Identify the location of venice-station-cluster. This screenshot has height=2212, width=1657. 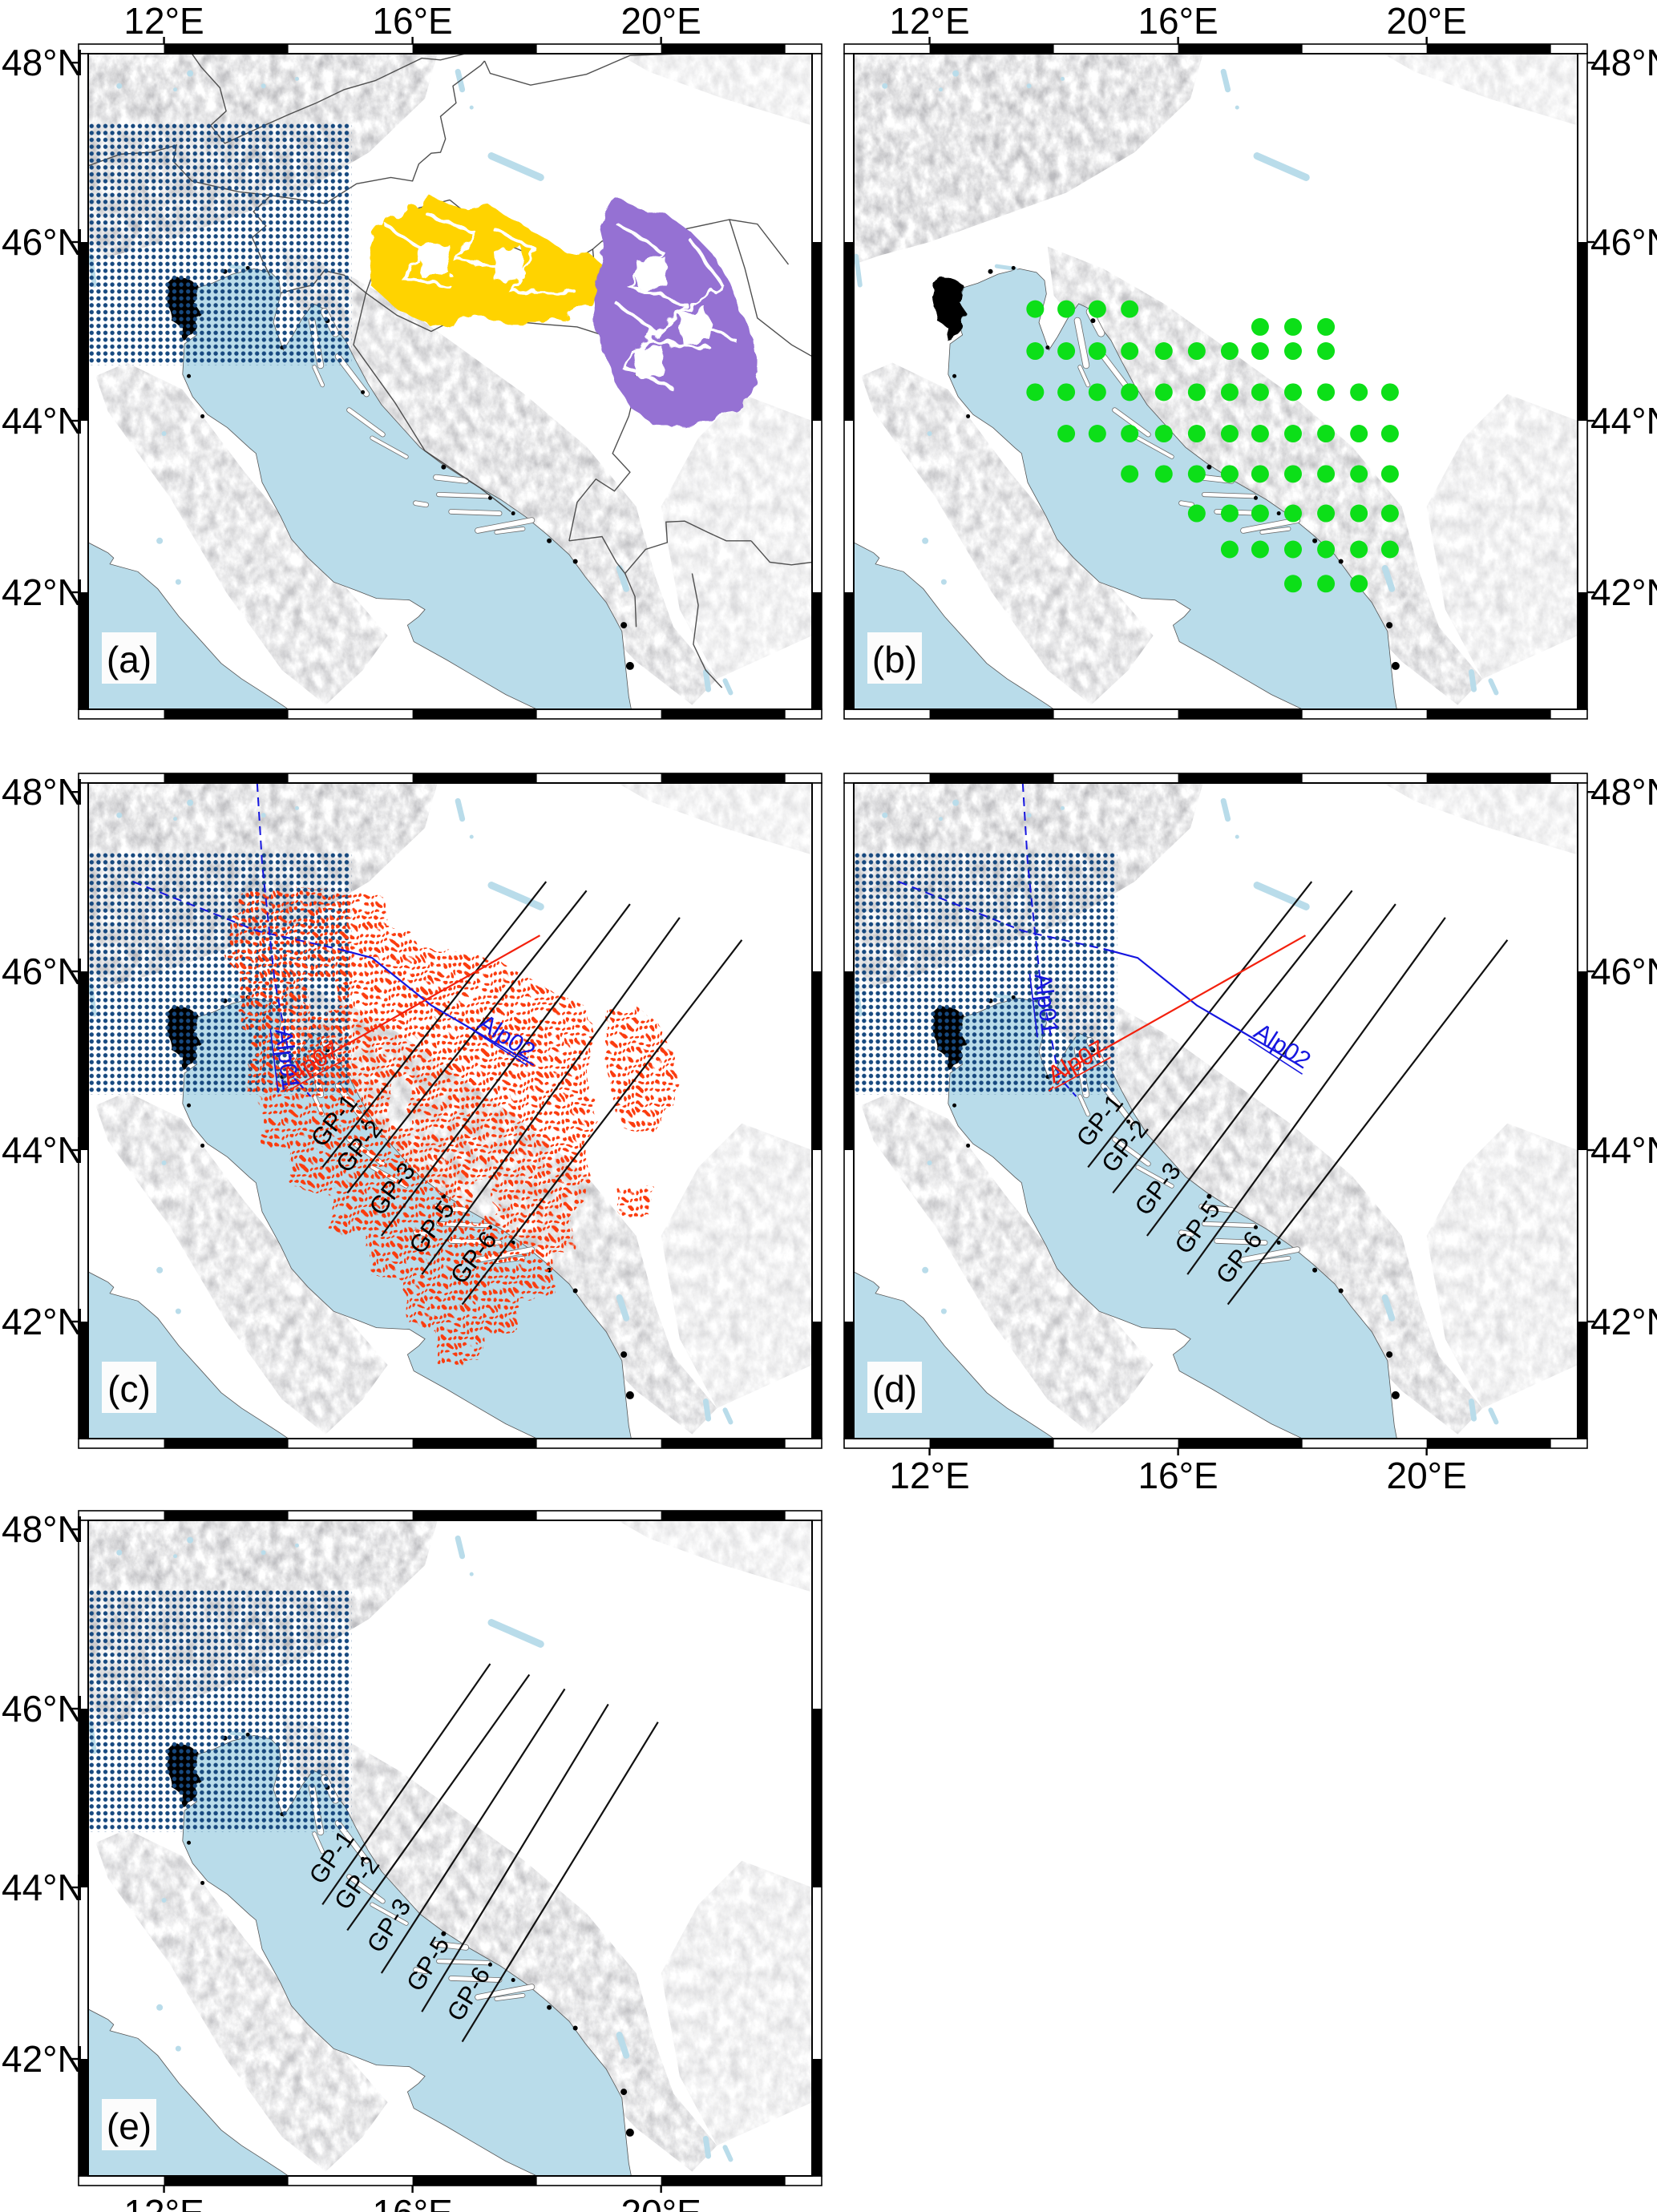
(950, 309).